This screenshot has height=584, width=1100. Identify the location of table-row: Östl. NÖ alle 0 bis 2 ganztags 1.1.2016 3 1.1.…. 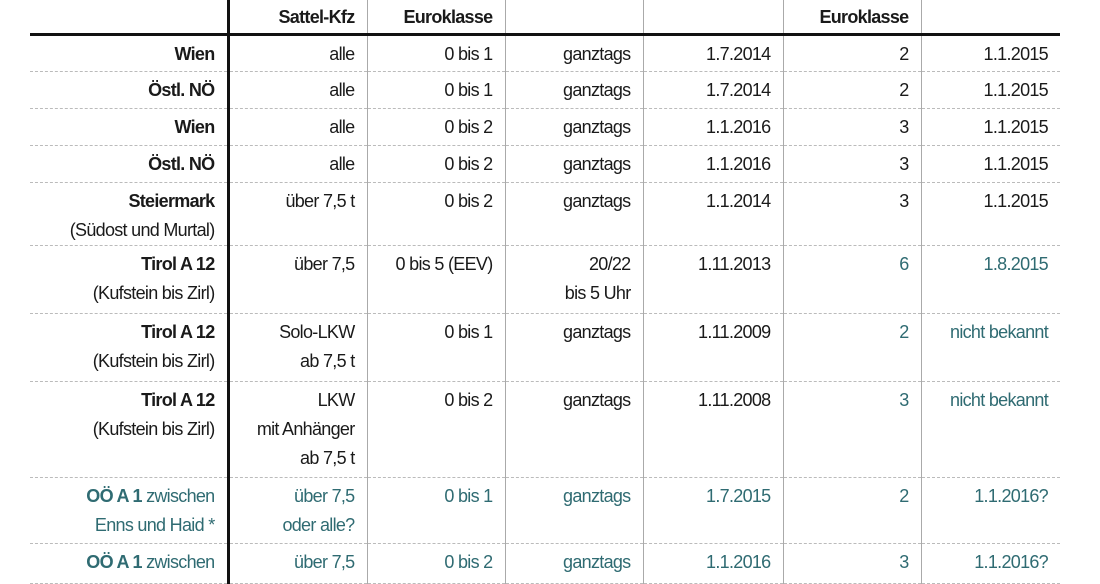
(545, 164).